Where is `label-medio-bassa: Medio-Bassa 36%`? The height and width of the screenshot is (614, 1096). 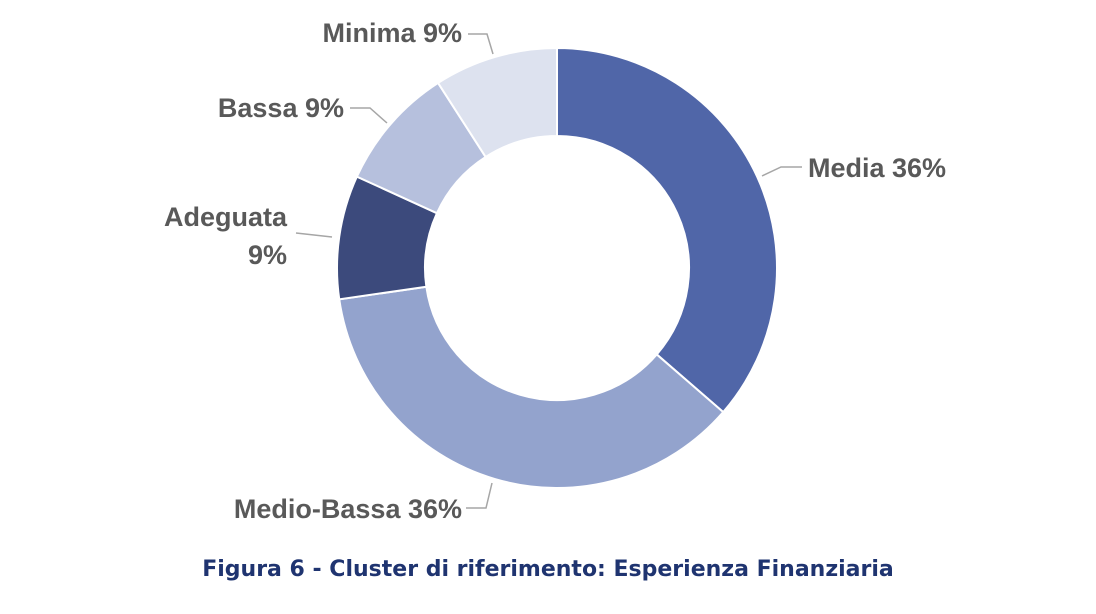
label-medio-bassa: Medio-Bassa 36% is located at coordinates (348, 509).